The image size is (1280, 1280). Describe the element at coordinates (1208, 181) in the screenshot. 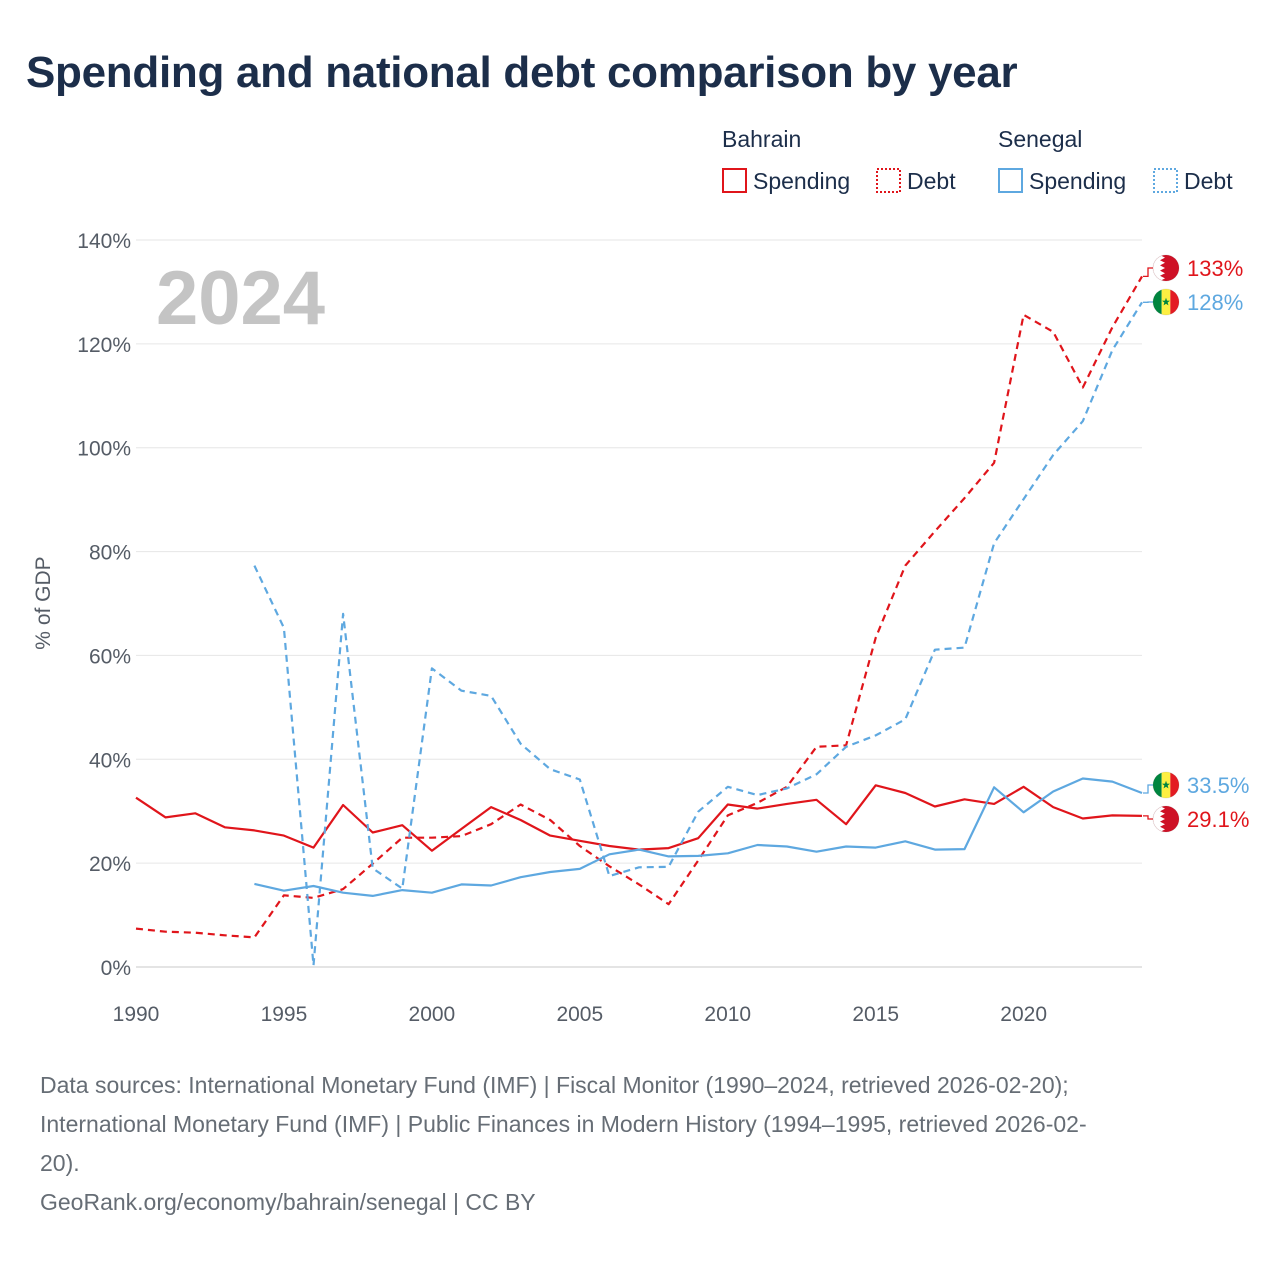

I see `legend-label-senegal-debt: Debt` at that location.